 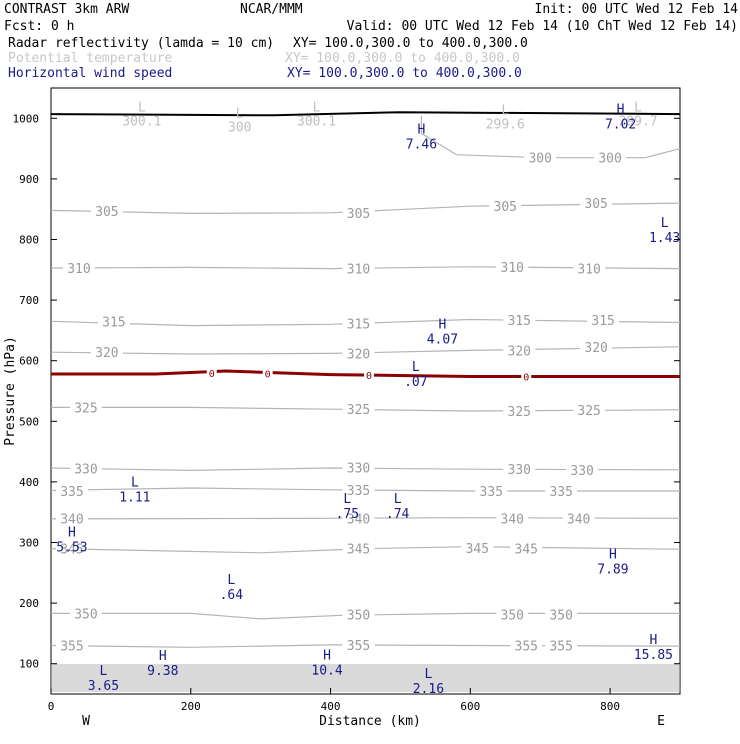 I want to click on field-label-theta: Potential temperature, so click(x=90, y=58).